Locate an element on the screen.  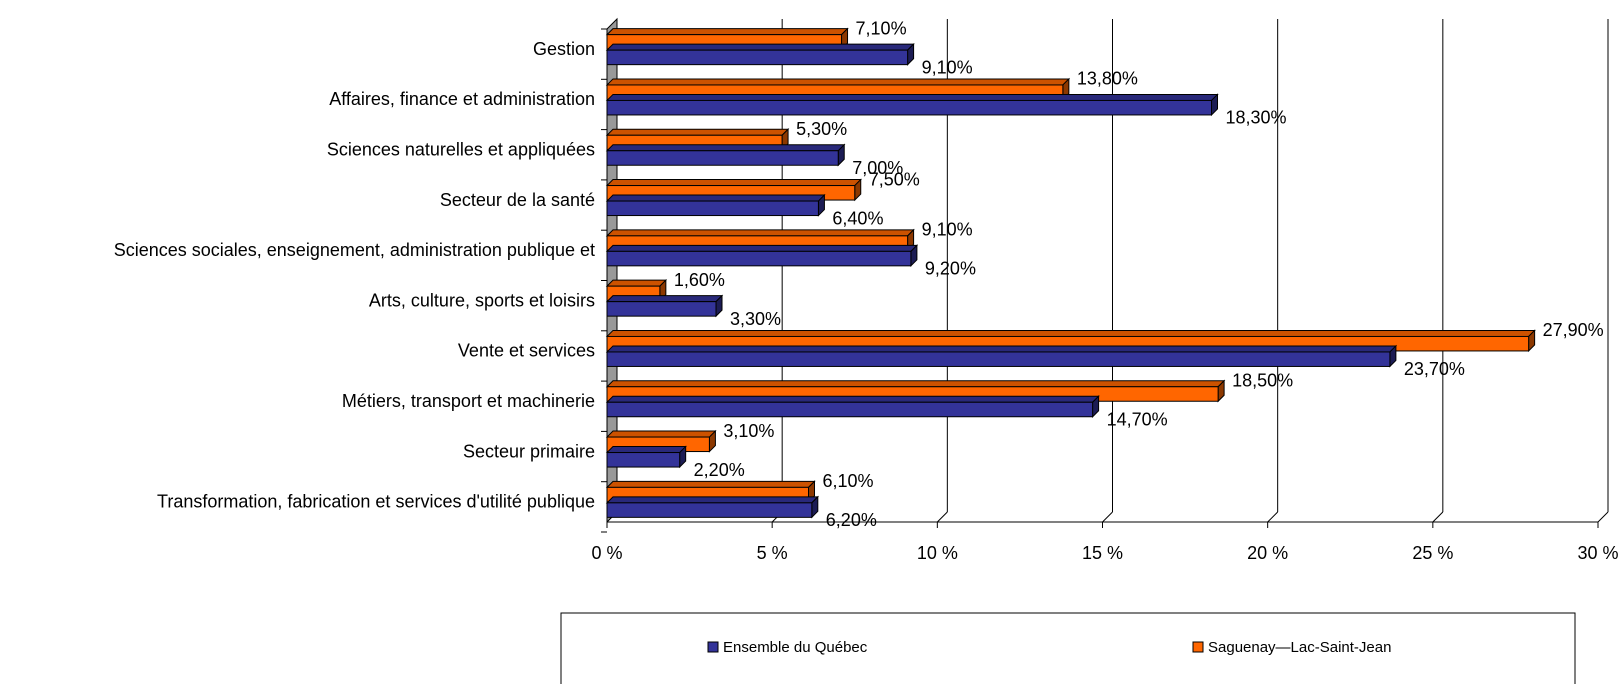
x-tick-label: 10 % is located at coordinates (937, 553).